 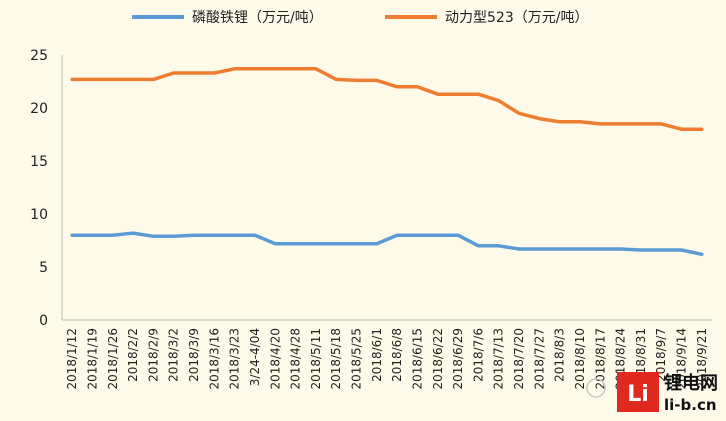 What do you see at coordinates (397, 355) in the screenshot?
I see `x-tick-label: 2018/6/8` at bounding box center [397, 355].